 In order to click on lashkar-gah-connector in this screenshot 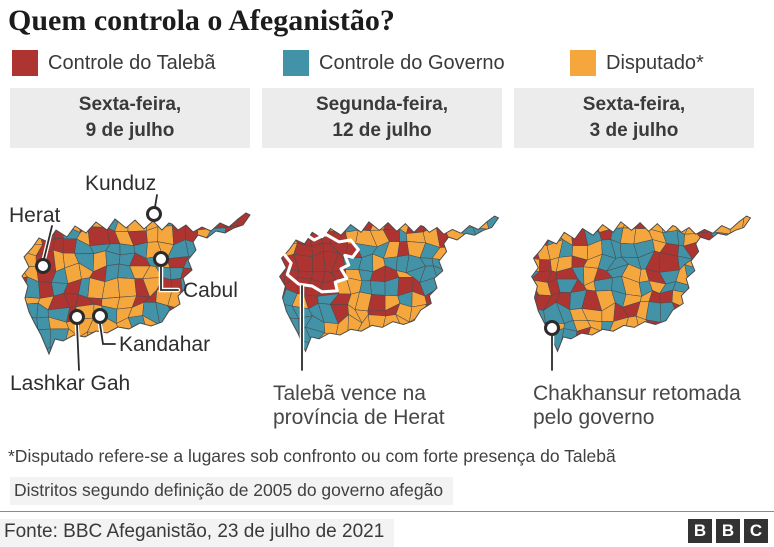, I will do `click(78, 347)`.